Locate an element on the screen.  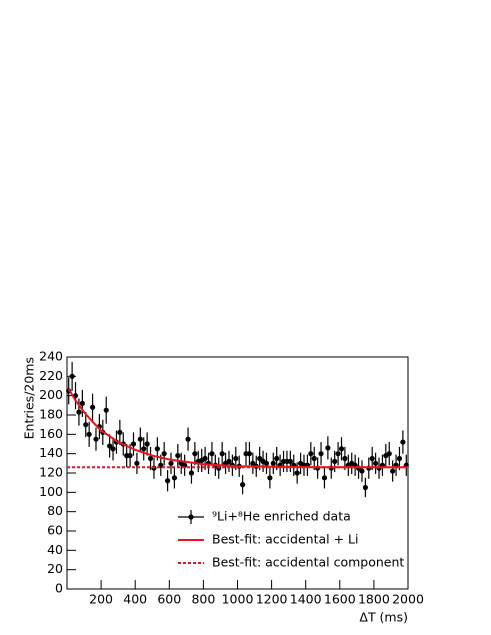
x-tick-label: 1600 is located at coordinates (340, 599).